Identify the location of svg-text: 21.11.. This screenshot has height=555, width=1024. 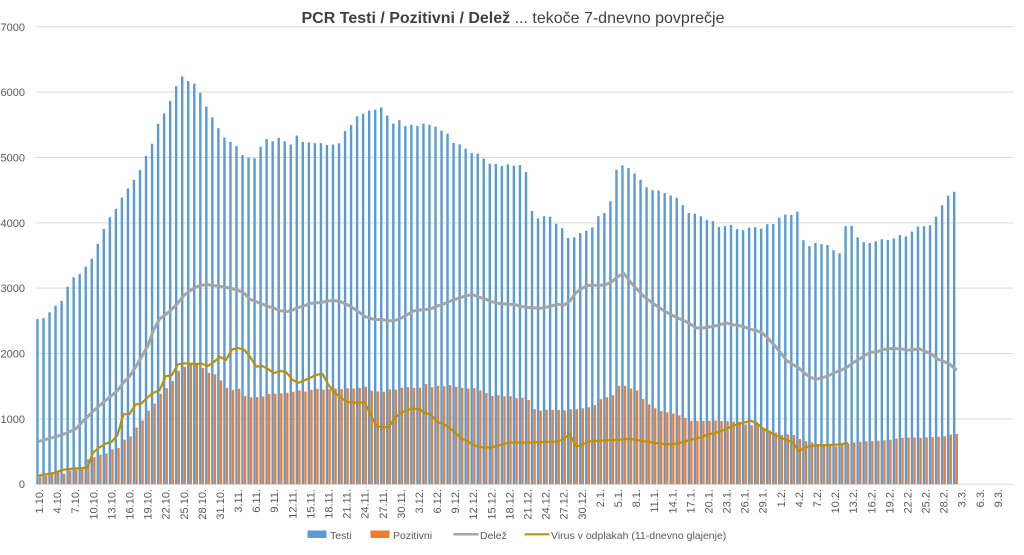
(348, 504).